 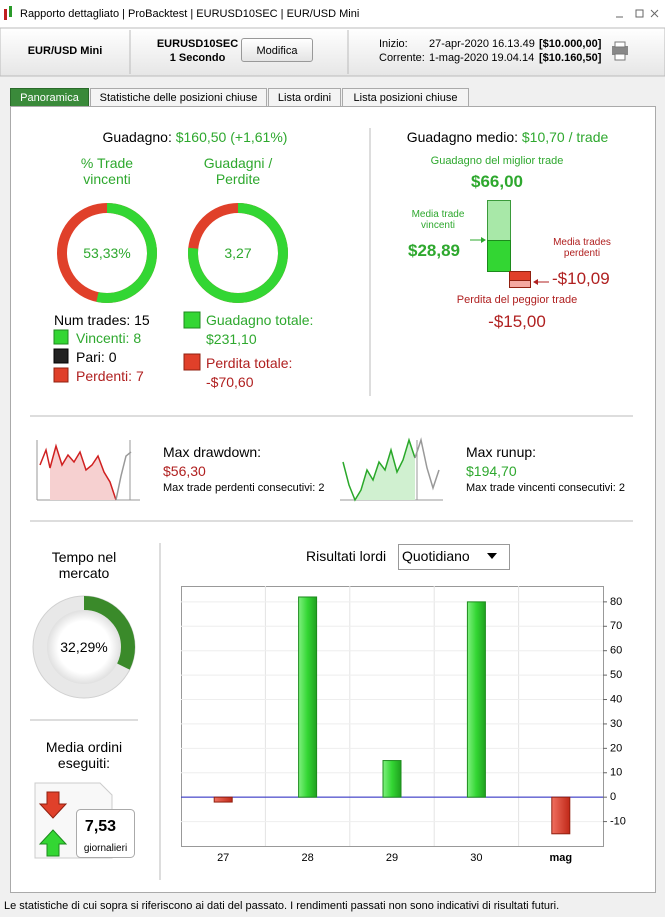 I want to click on y-tick-label: 50, so click(x=616, y=675).